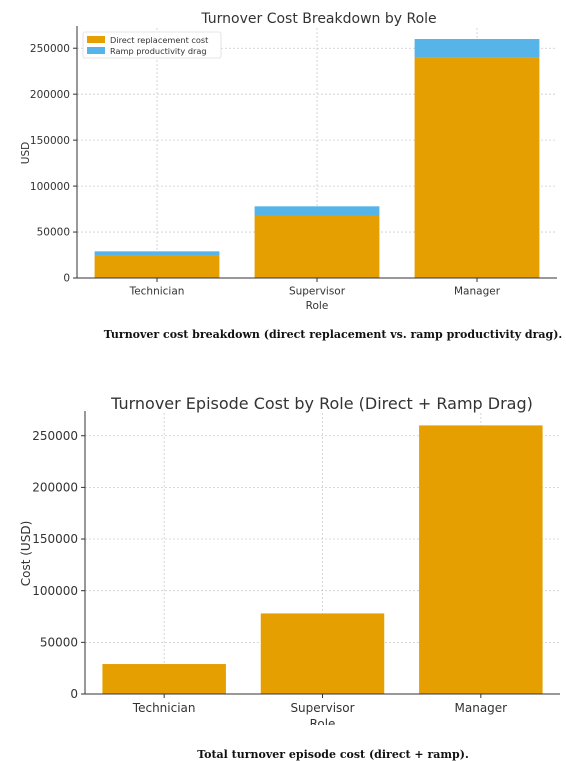 The height and width of the screenshot is (761, 566). What do you see at coordinates (318, 19) in the screenshot?
I see `chart-title: Turnover Cost Breakdown by Role` at bounding box center [318, 19].